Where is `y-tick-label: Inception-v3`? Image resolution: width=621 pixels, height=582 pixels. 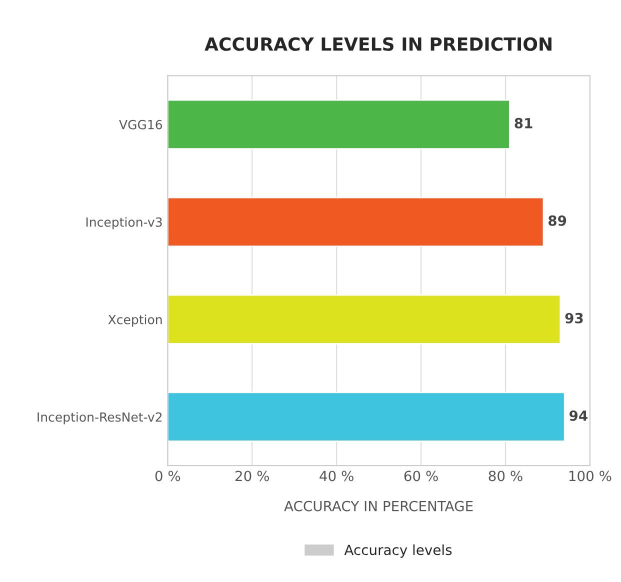
y-tick-label: Inception-v3 is located at coordinates (124, 223).